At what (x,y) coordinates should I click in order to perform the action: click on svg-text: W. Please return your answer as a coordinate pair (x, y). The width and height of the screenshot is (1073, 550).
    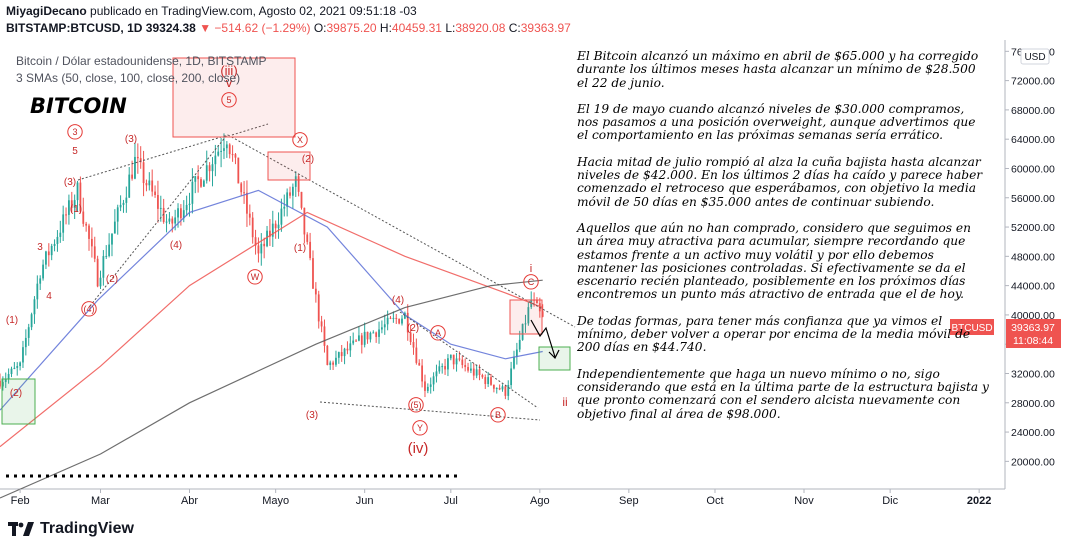
    Looking at the image, I should click on (255, 277).